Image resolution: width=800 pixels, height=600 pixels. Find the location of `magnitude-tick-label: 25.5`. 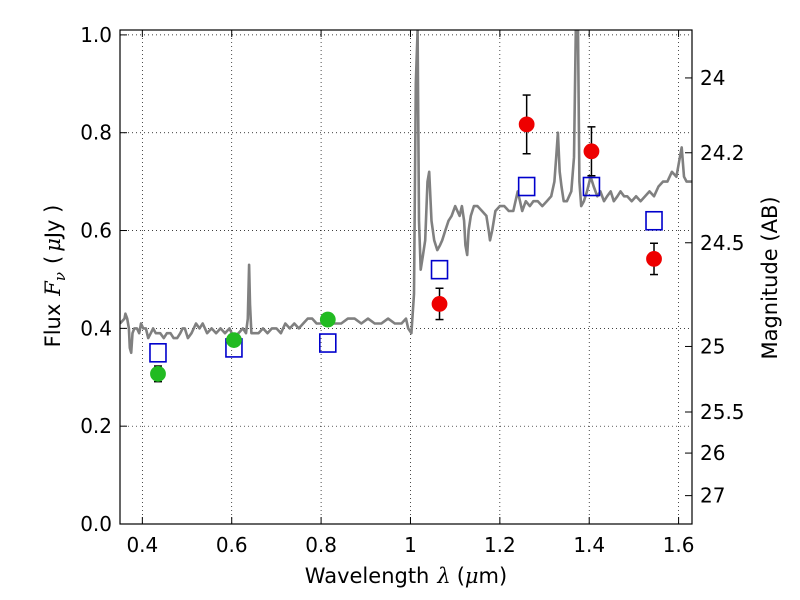

magnitude-tick-label: 25.5 is located at coordinates (722, 412).